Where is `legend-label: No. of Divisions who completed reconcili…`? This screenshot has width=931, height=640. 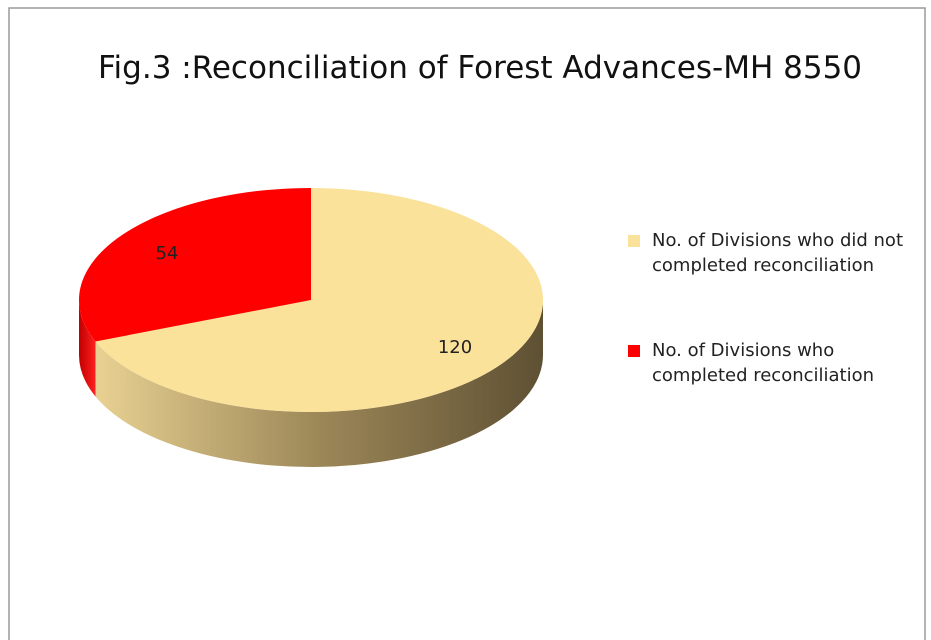 legend-label: No. of Divisions who completed reconcili… is located at coordinates (763, 363).